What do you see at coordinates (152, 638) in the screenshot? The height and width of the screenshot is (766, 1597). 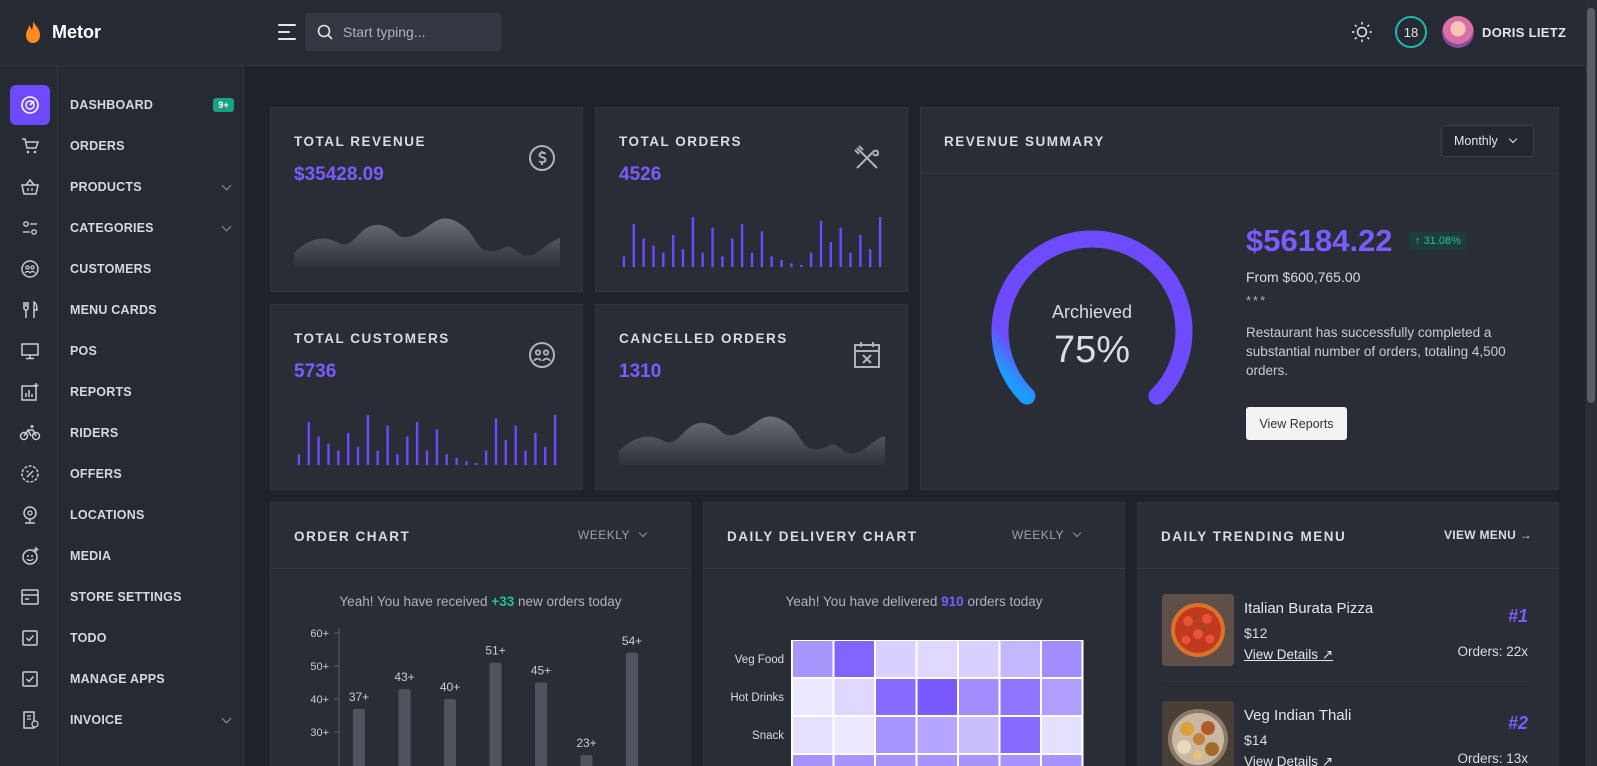 I see `sidebar-item-todo: TODO` at bounding box center [152, 638].